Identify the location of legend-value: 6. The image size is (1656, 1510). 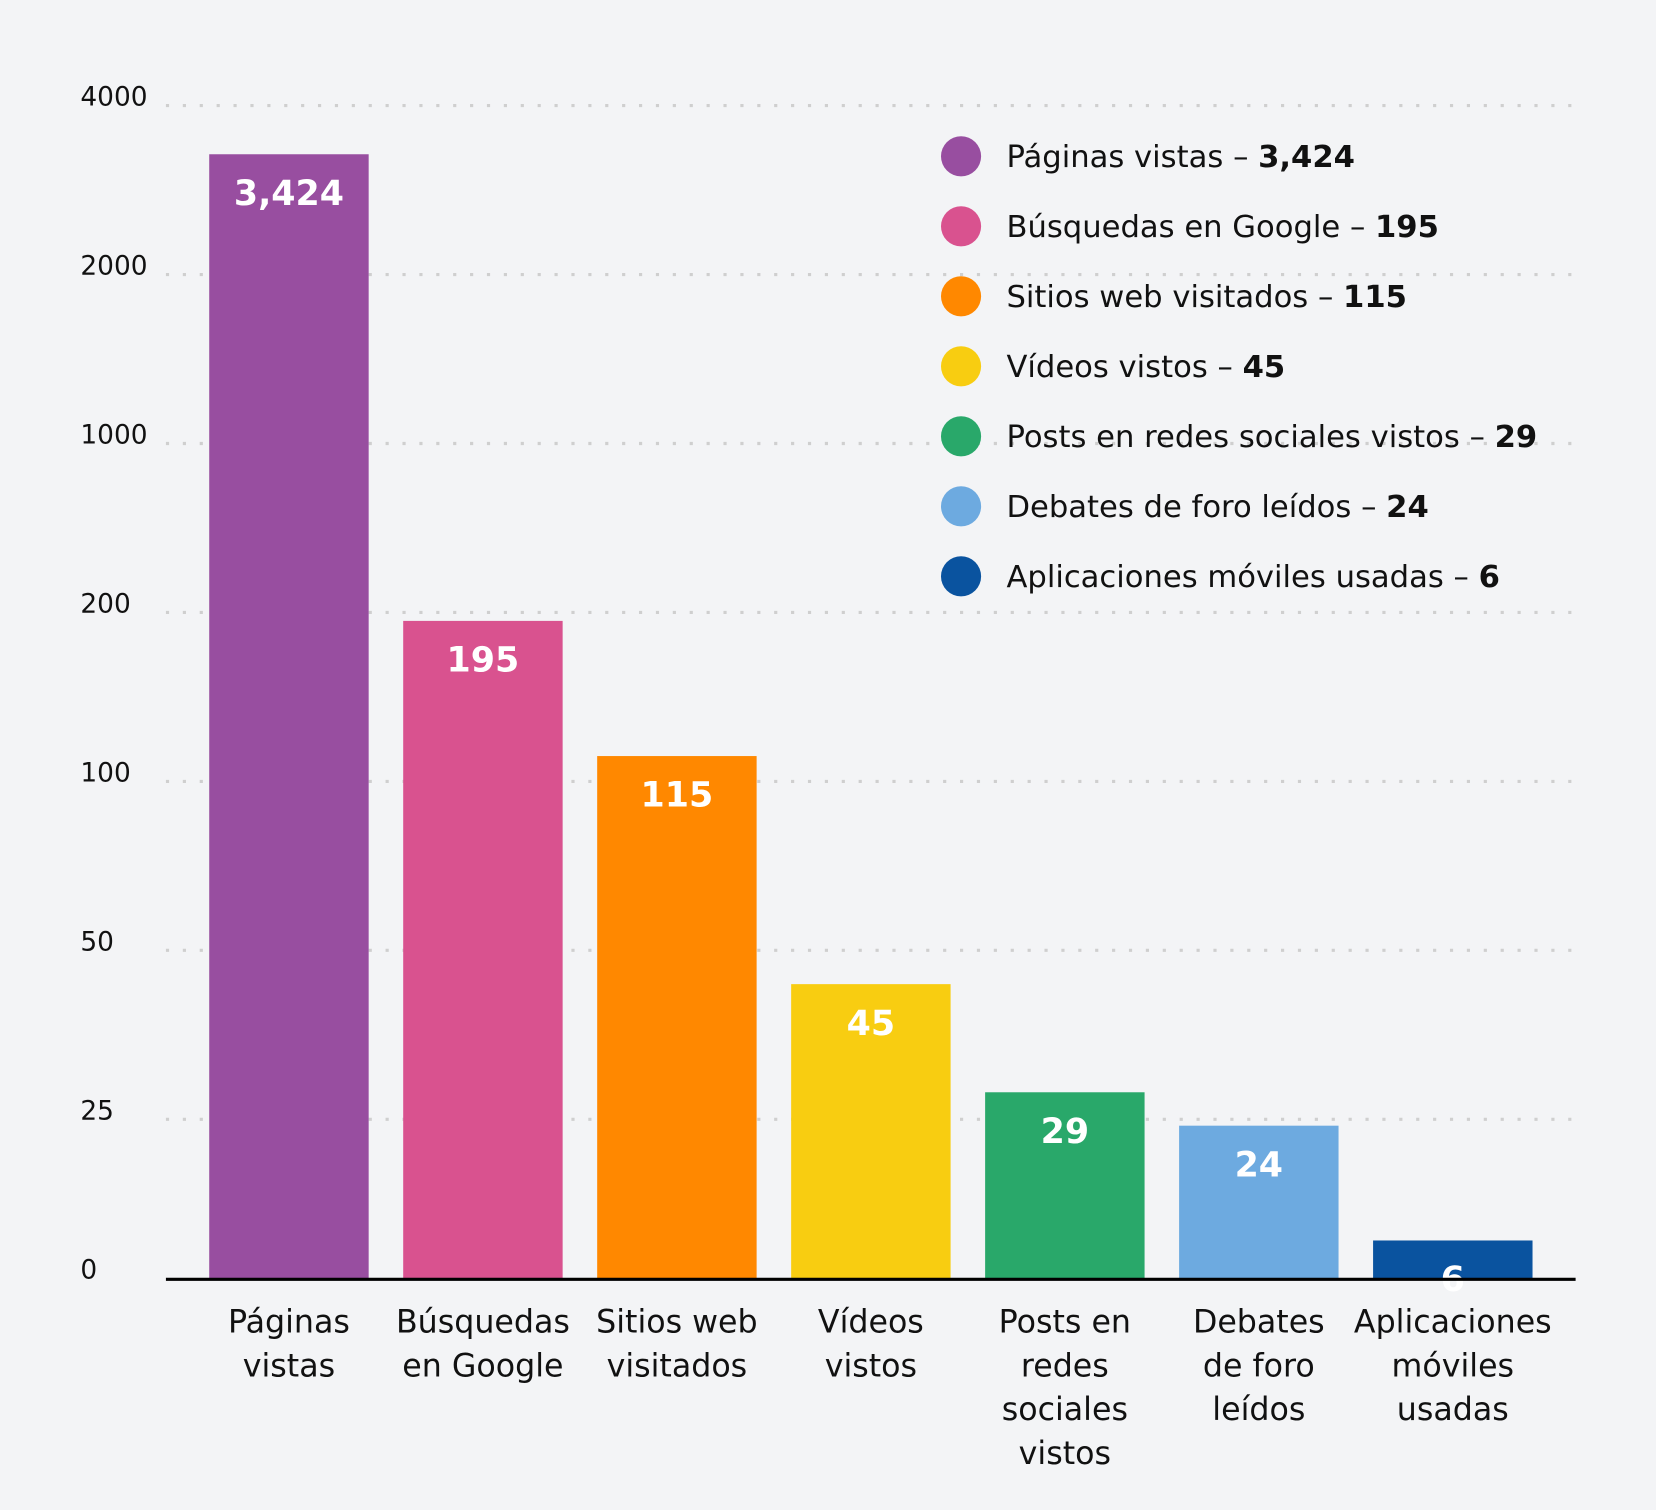
(1489, 577).